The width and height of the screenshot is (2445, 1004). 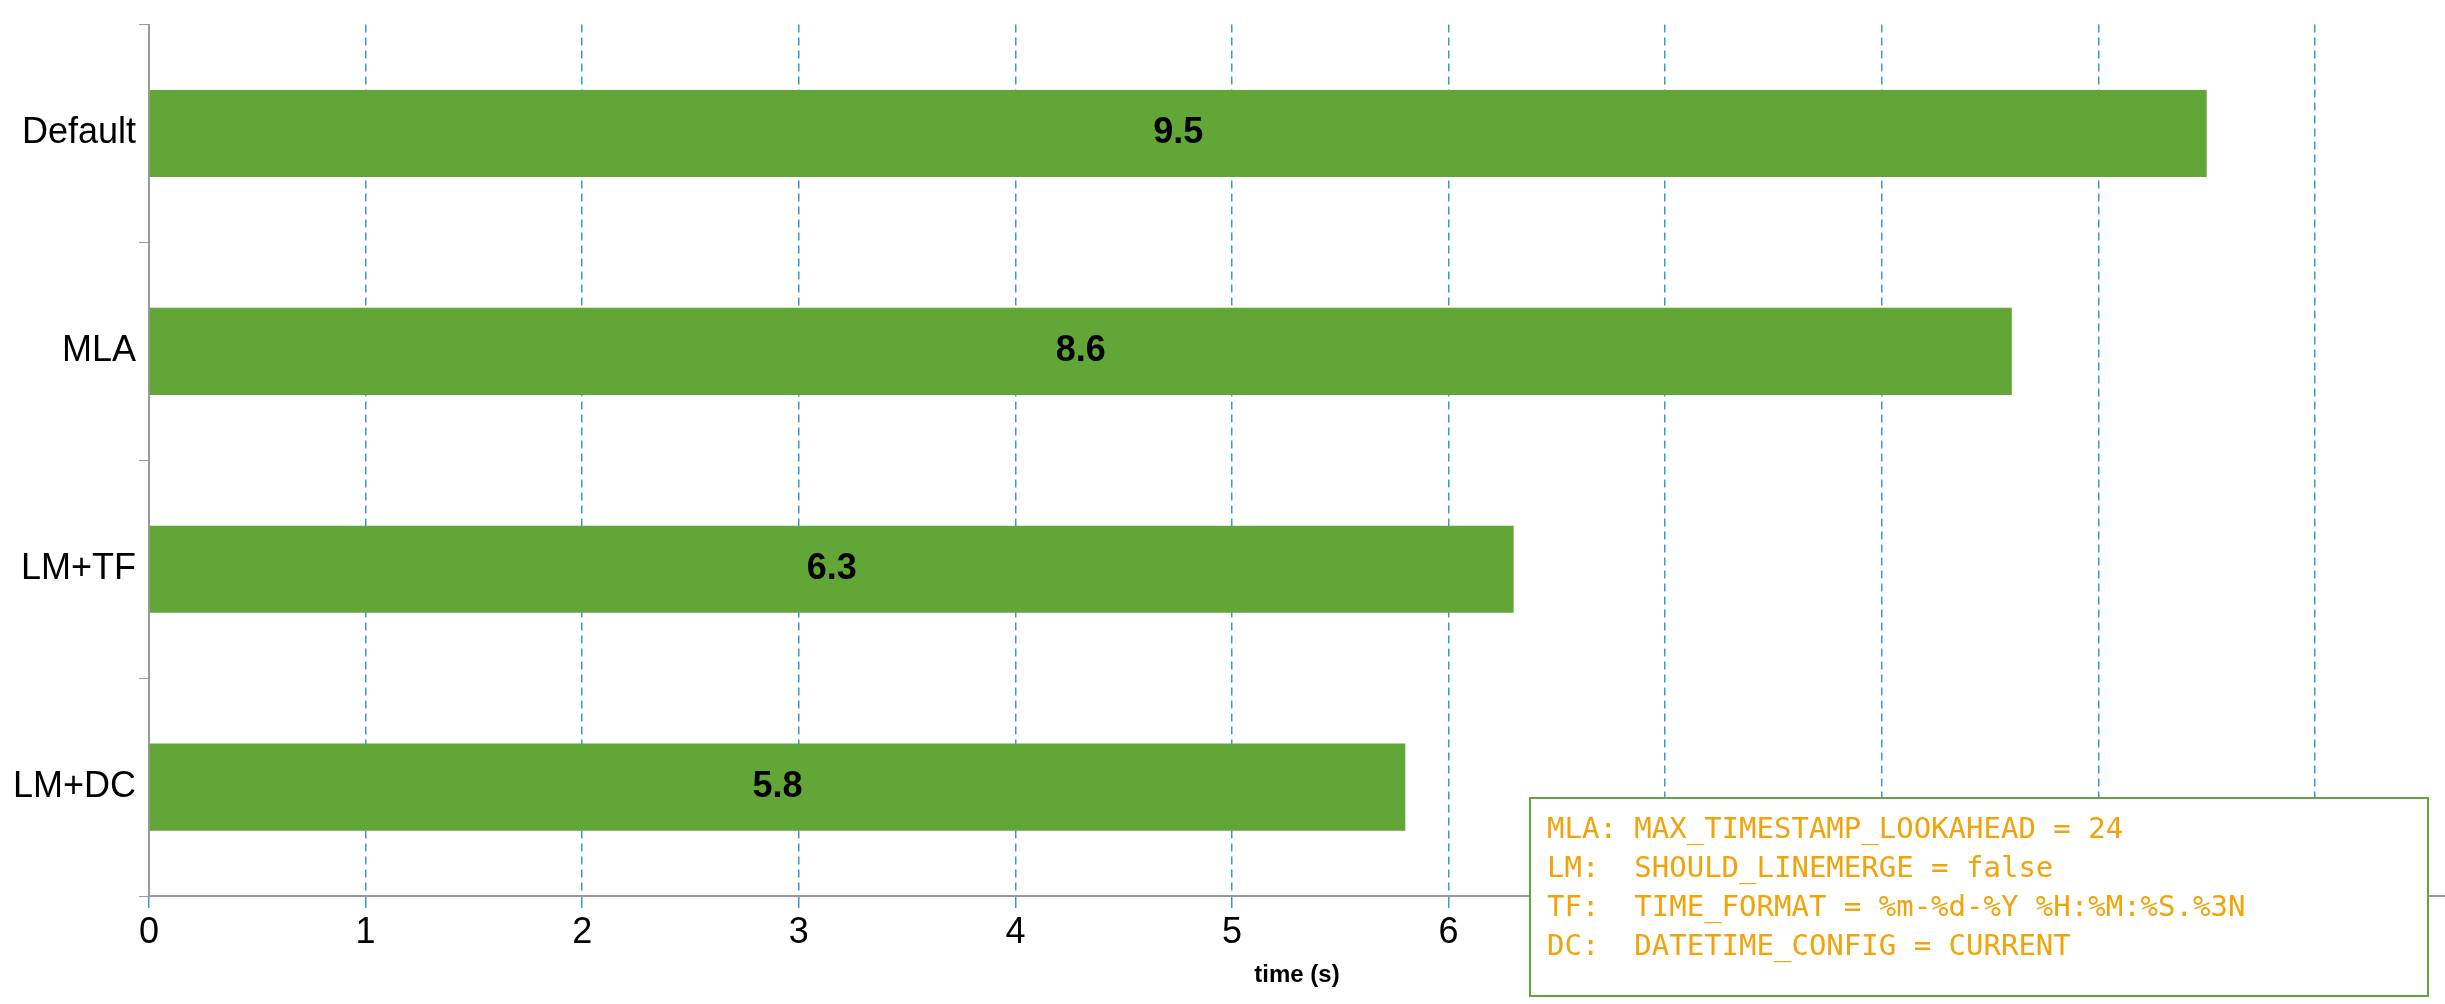 I want to click on x-tick-label: 4, so click(x=1015, y=930).